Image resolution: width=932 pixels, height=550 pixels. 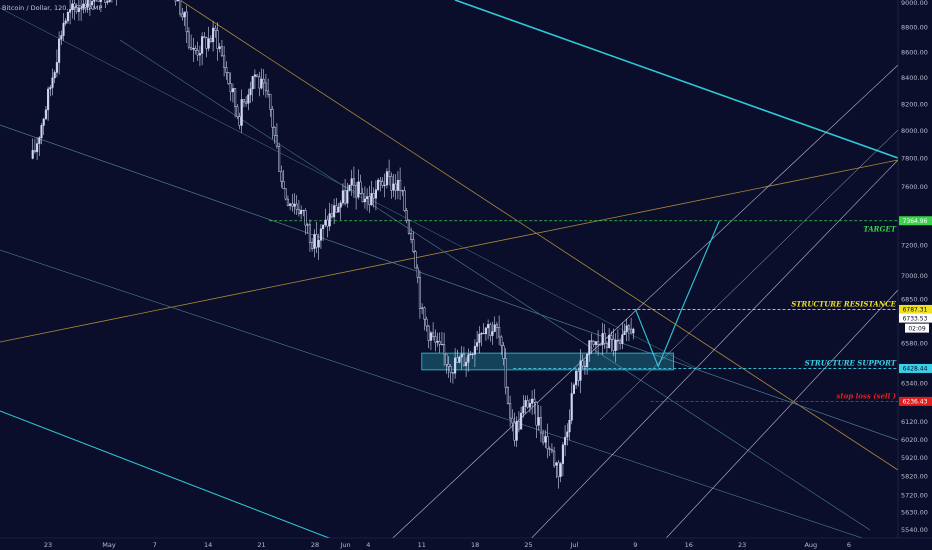 I want to click on x-tick-label: 23, so click(x=742, y=545).